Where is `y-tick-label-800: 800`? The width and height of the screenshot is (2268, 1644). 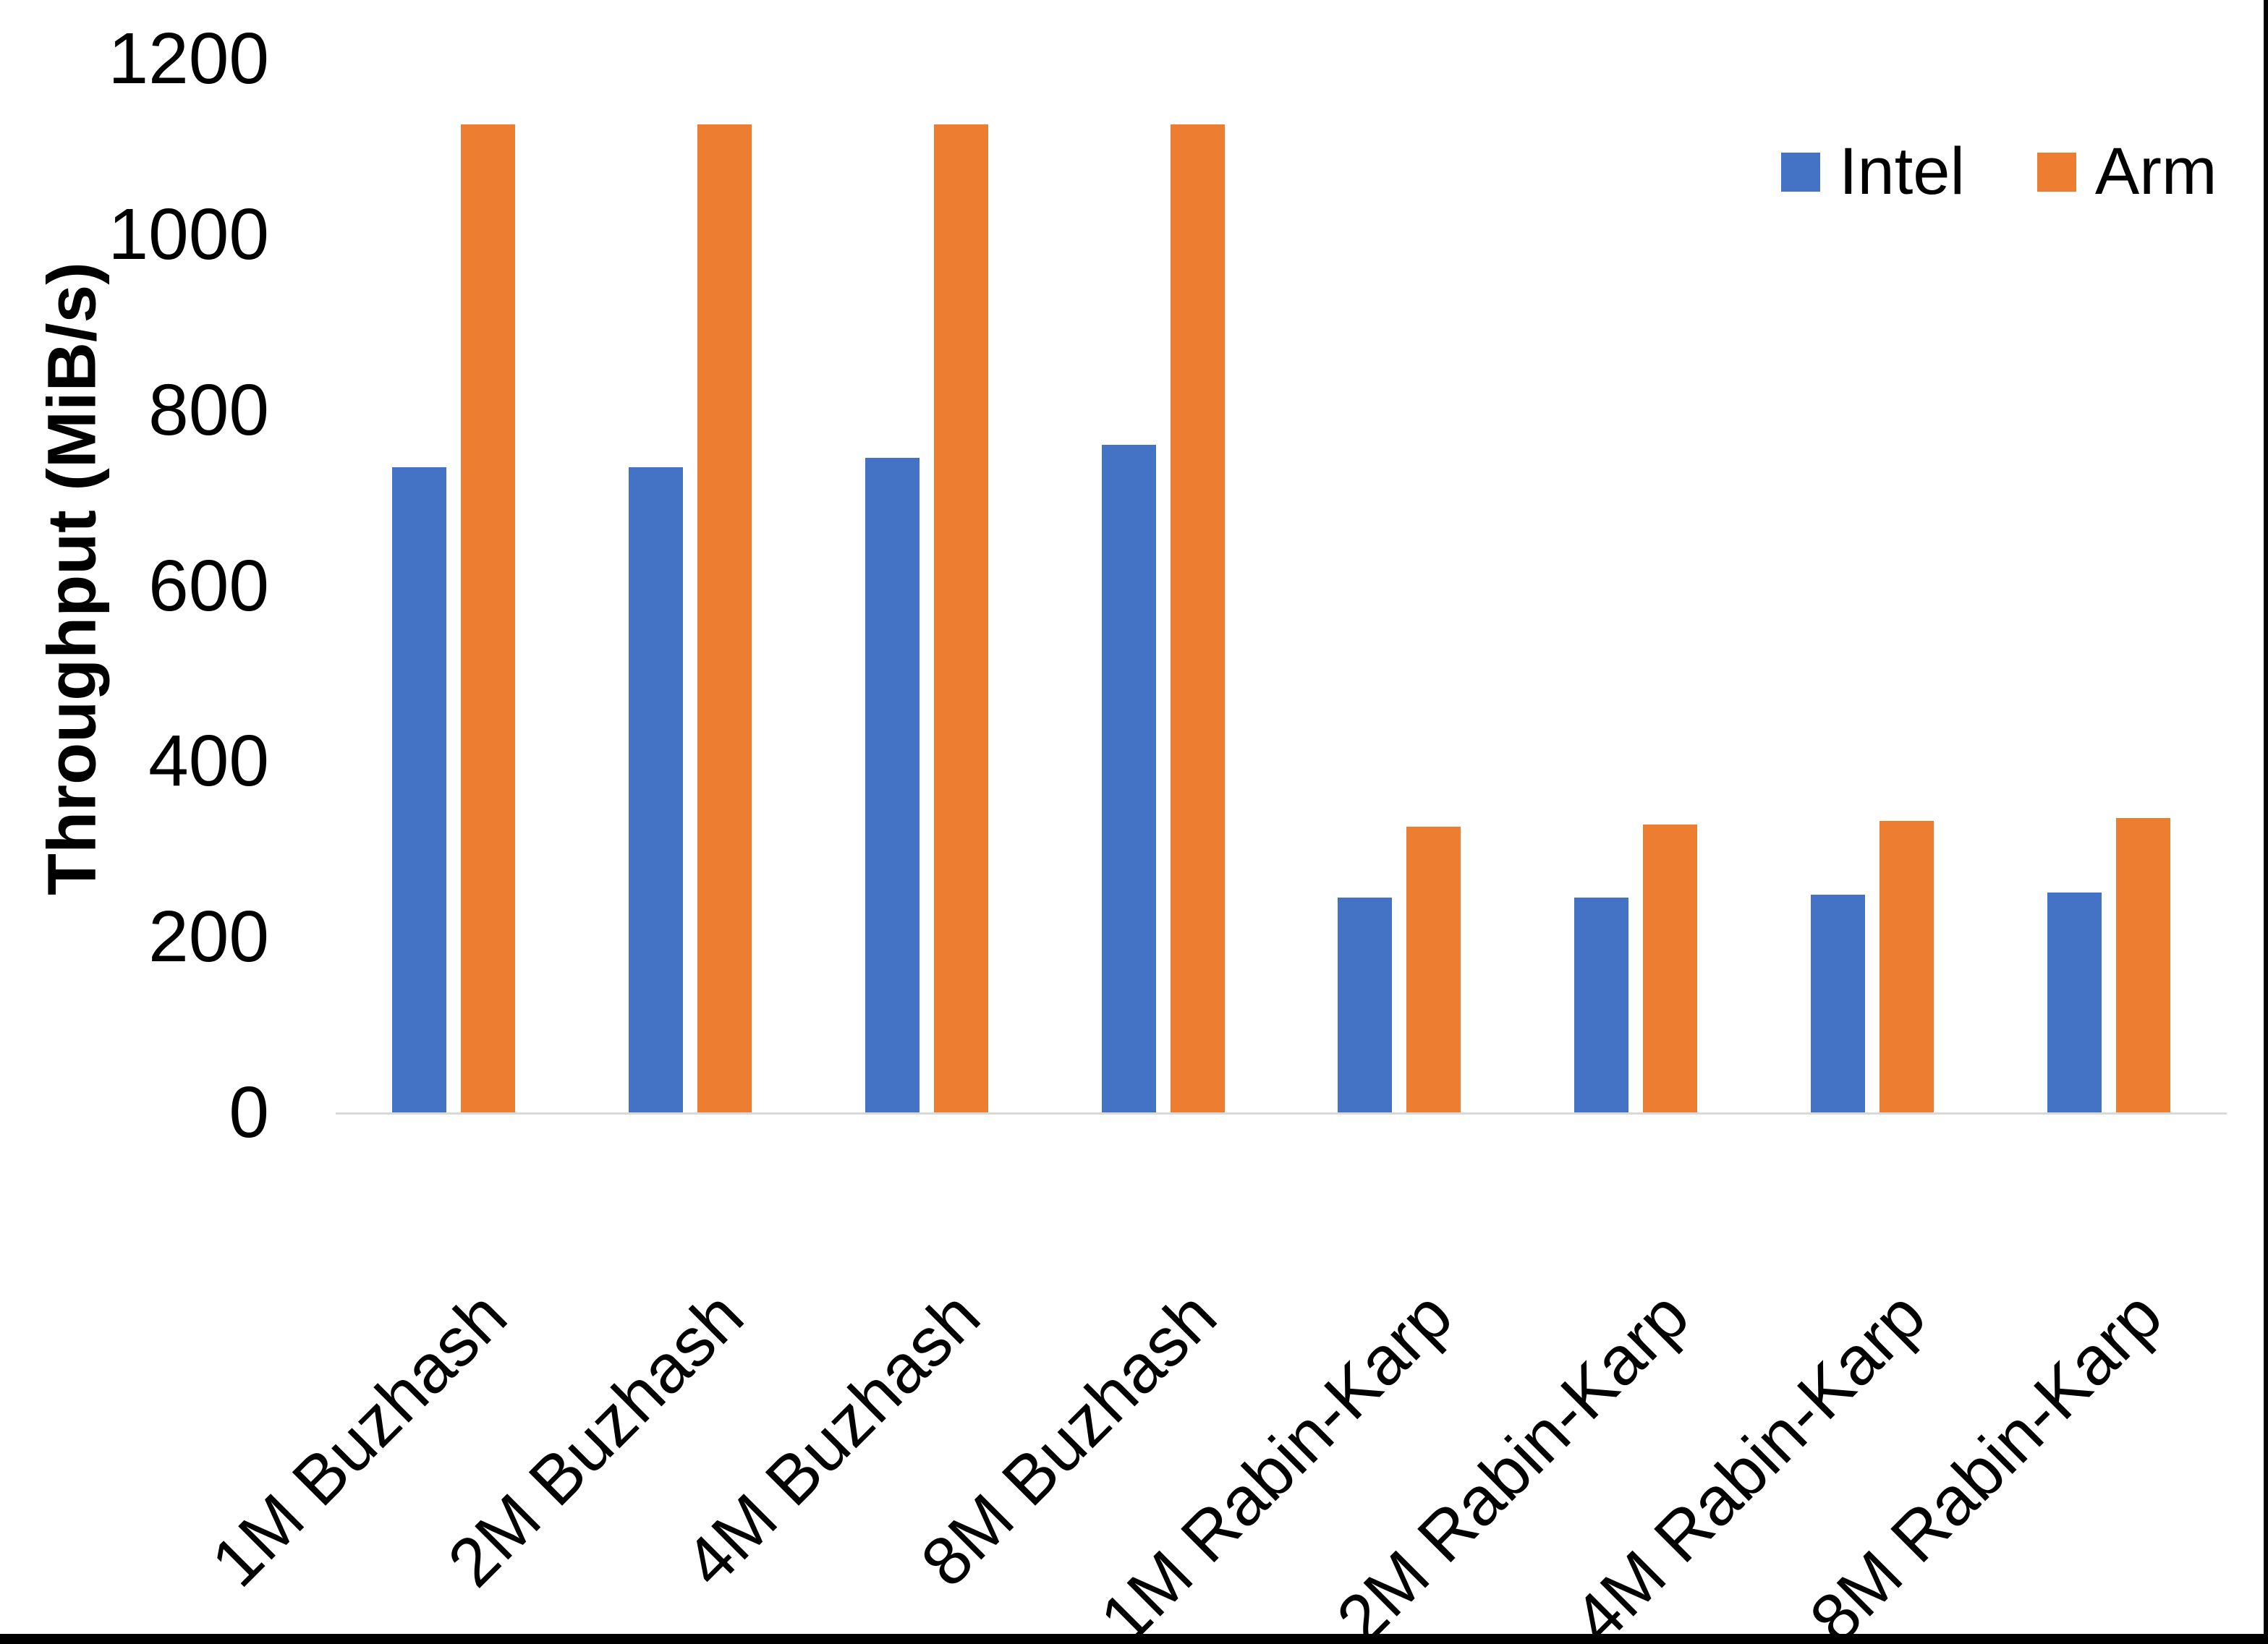
y-tick-label-800: 800 is located at coordinates (208, 410).